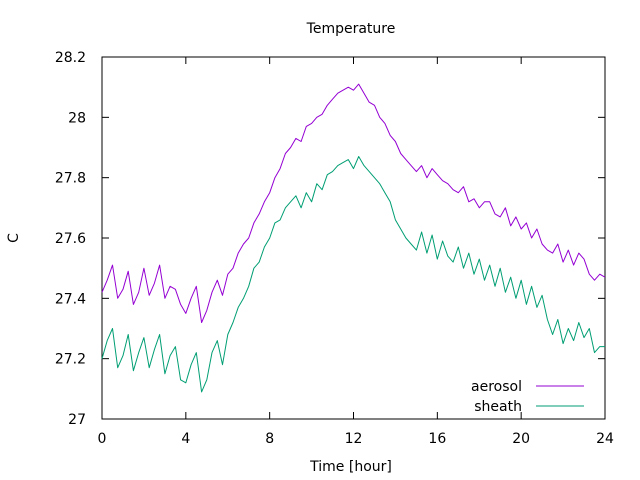  What do you see at coordinates (496, 387) in the screenshot?
I see `legend-label-aerosol: aerosol` at bounding box center [496, 387].